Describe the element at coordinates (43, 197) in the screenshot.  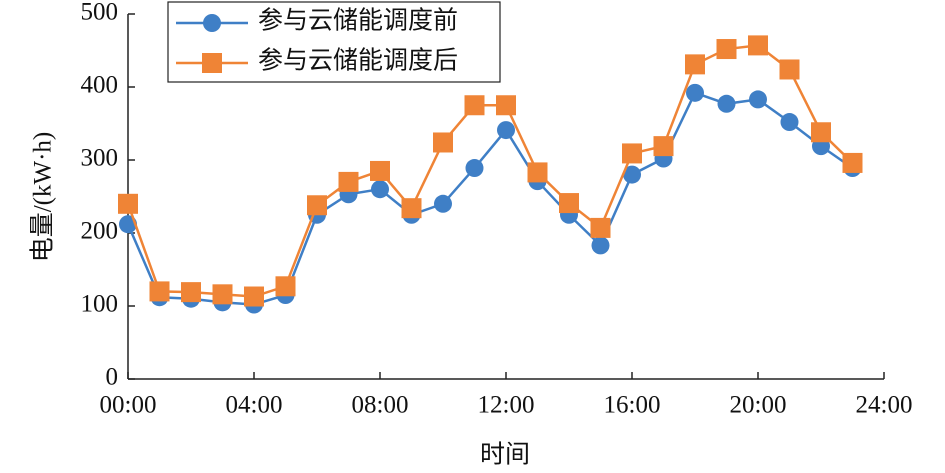
I see `y-axis-label: 电量/(kW·h)` at that location.